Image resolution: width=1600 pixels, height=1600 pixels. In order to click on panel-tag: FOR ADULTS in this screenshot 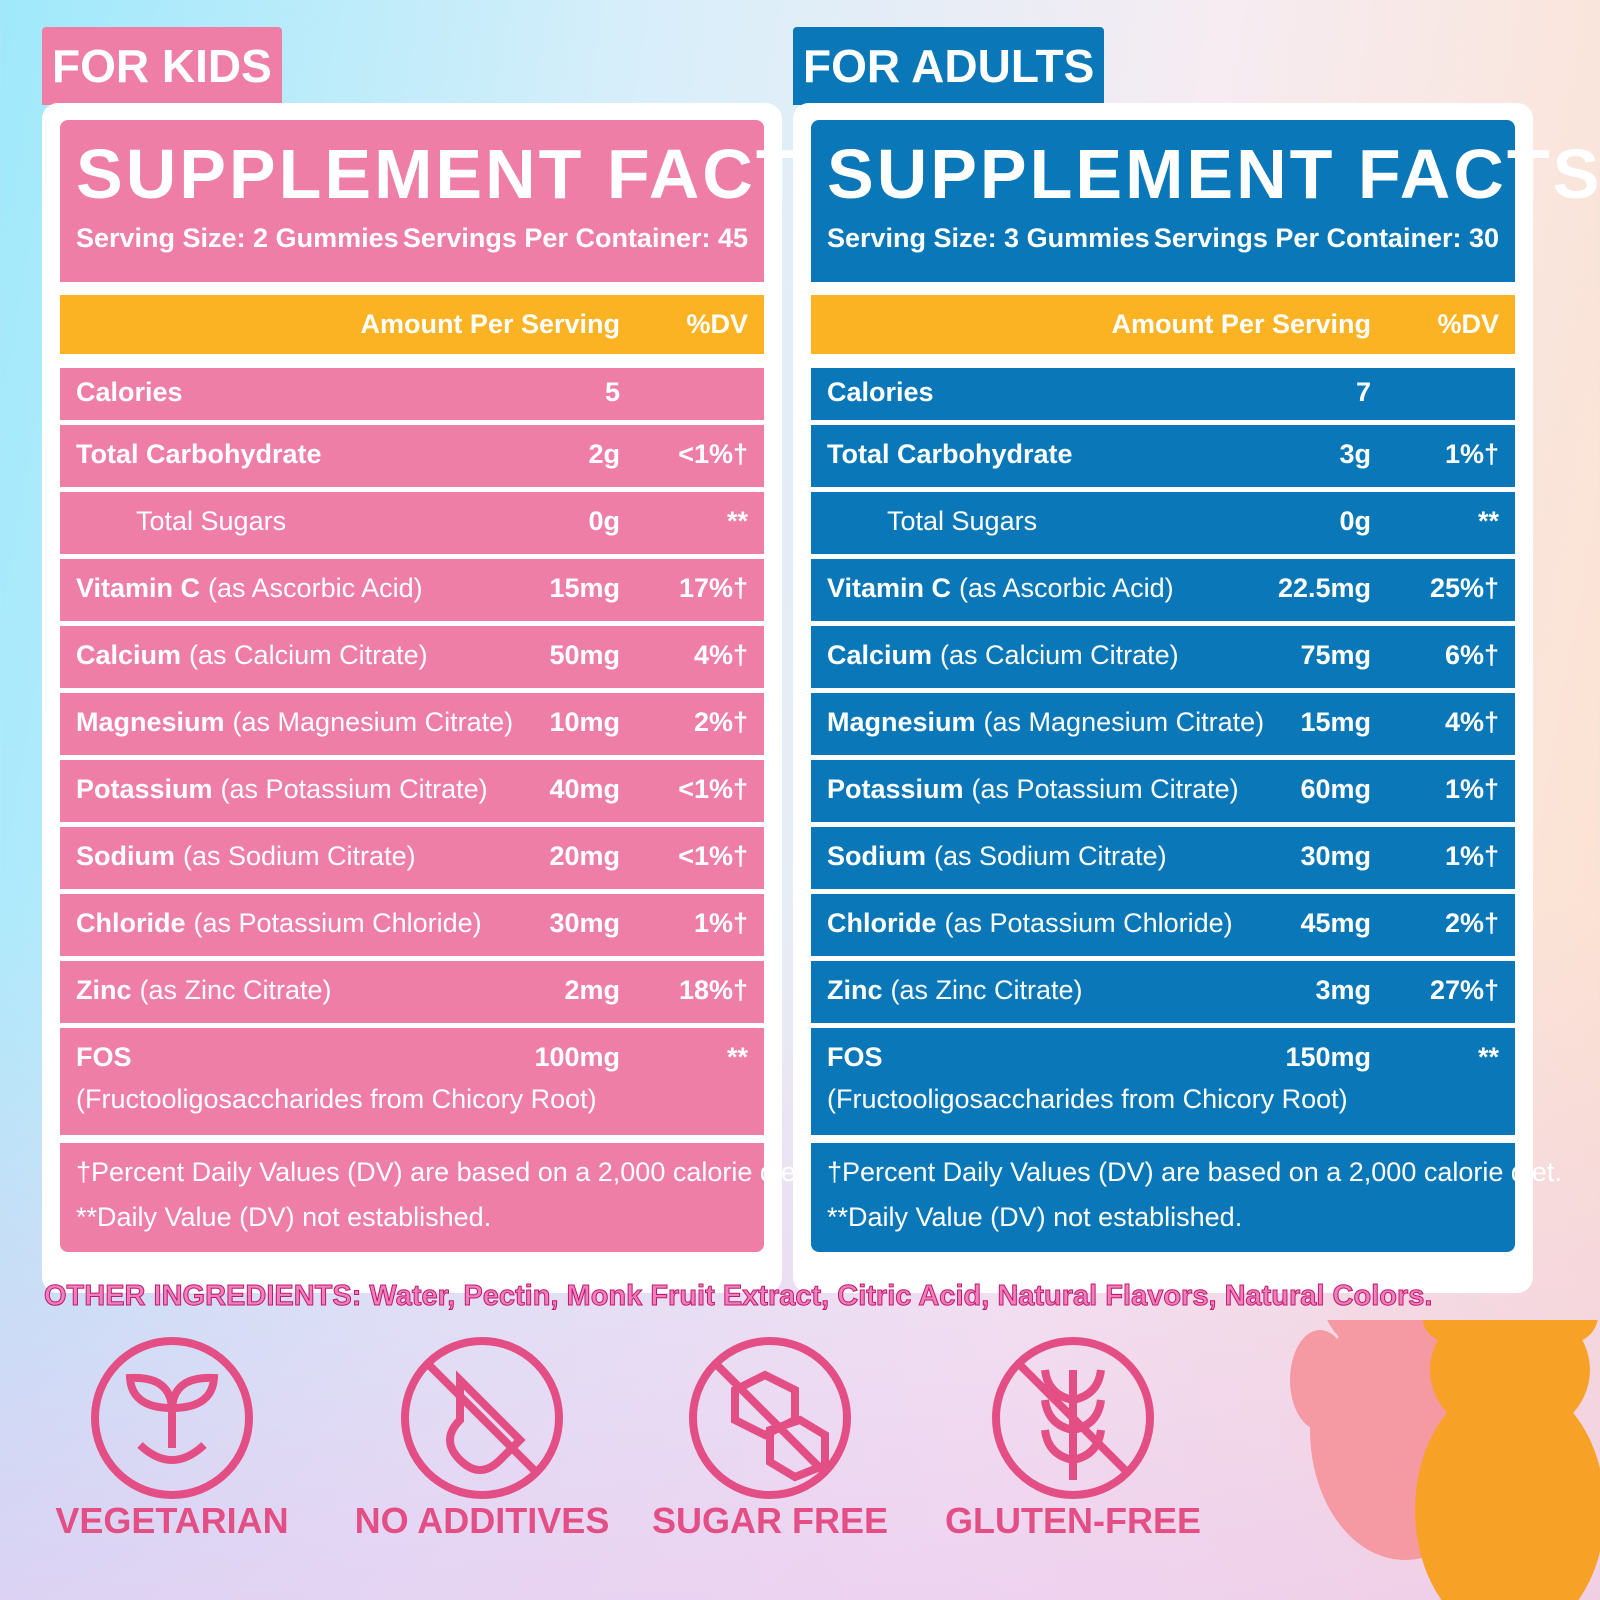, I will do `click(949, 66)`.